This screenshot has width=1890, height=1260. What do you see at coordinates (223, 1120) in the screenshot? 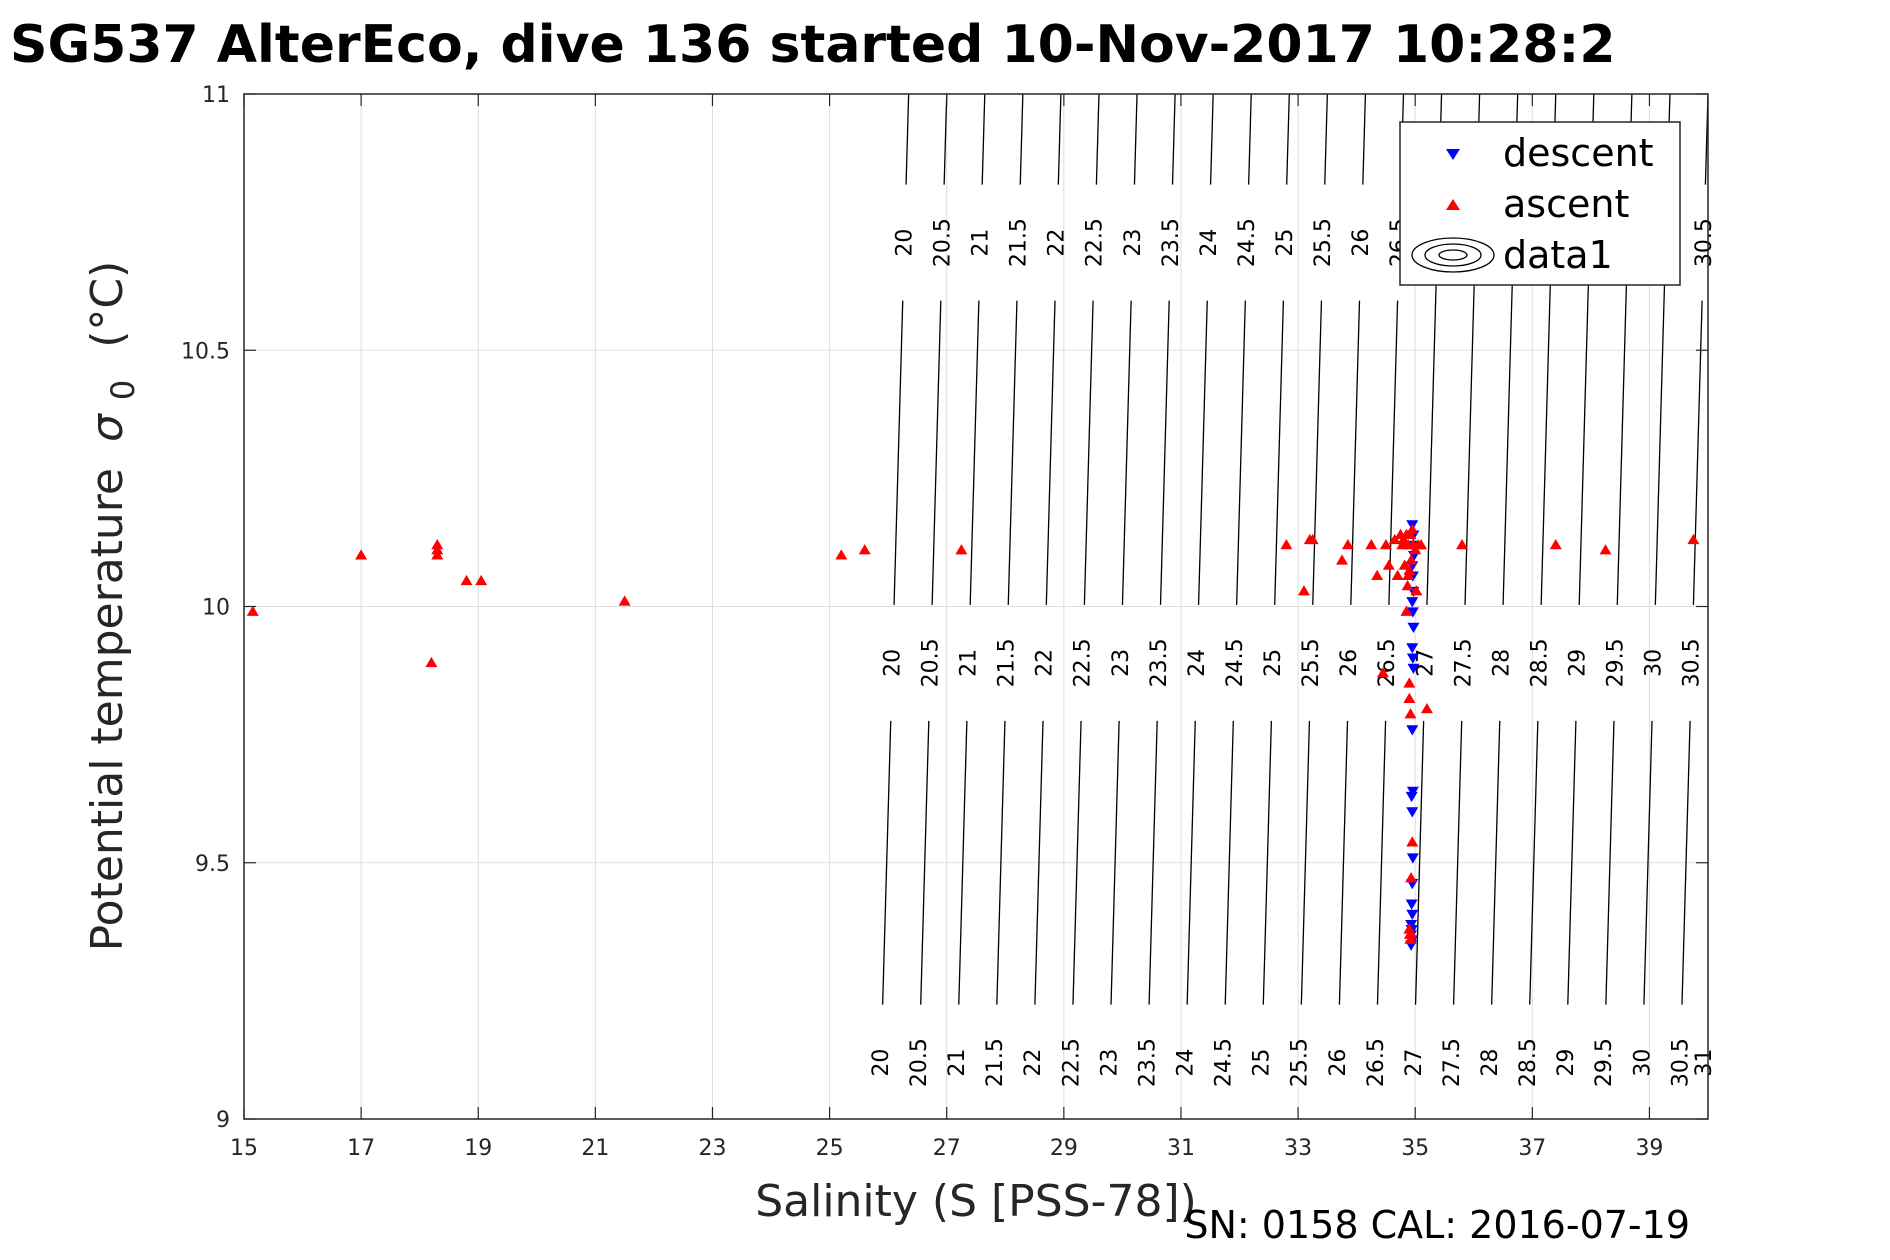
I see `y-tick-label: 9` at bounding box center [223, 1120].